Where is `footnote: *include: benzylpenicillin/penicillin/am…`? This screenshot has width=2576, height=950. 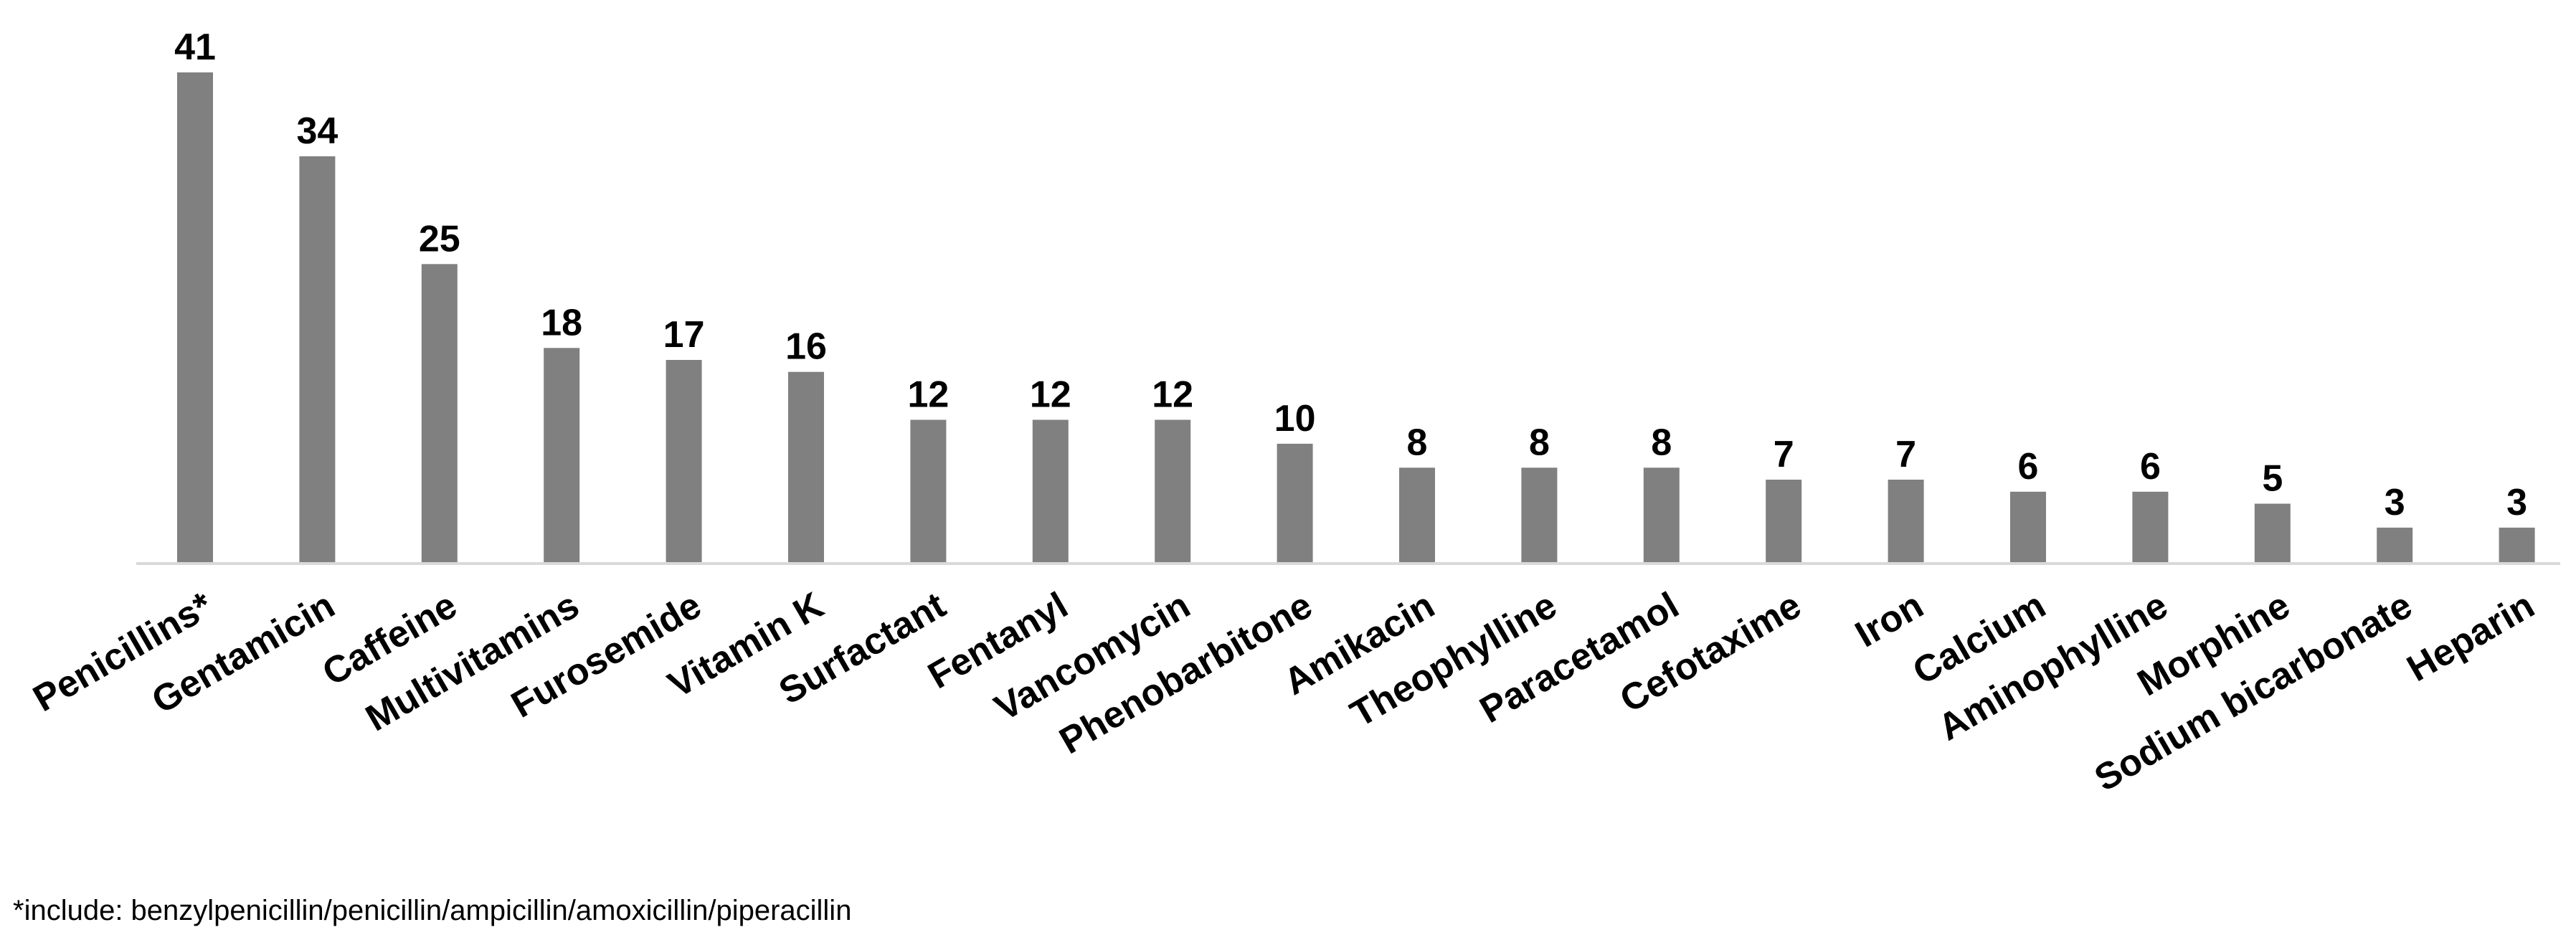 footnote: *include: benzylpenicillin/penicillin/am… is located at coordinates (432, 910).